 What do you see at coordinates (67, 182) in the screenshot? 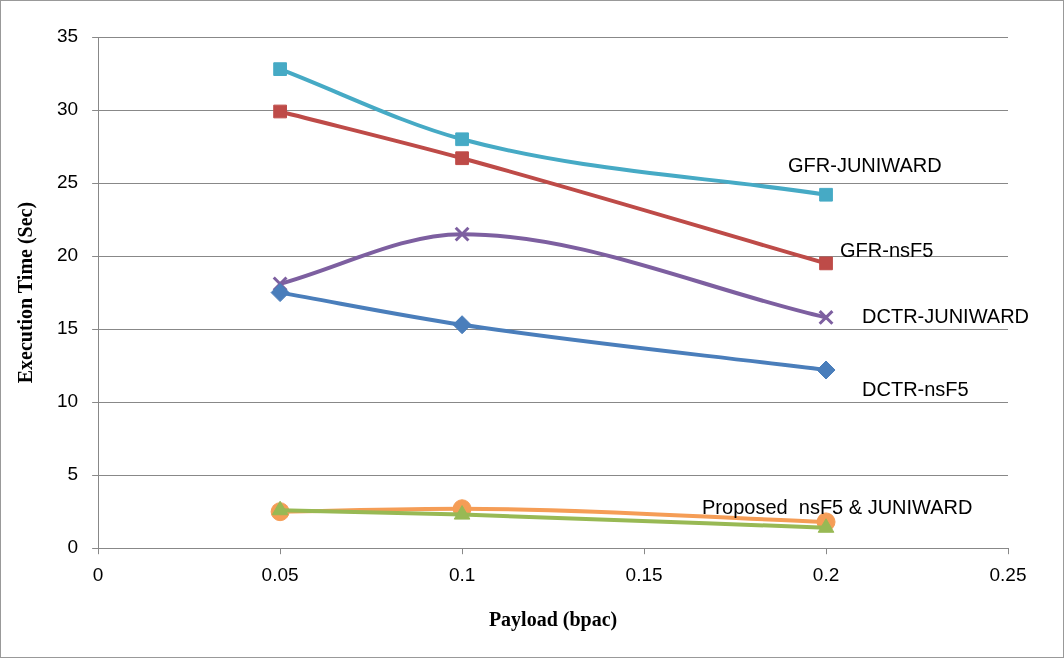
I see `y-tick-label: 25` at bounding box center [67, 182].